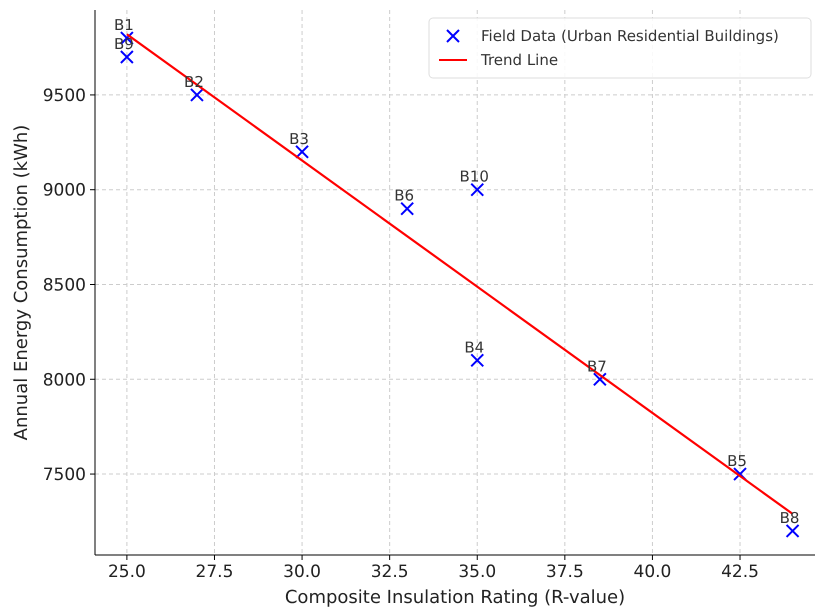 The image size is (816, 609). I want to click on annotation: B3, so click(299, 139).